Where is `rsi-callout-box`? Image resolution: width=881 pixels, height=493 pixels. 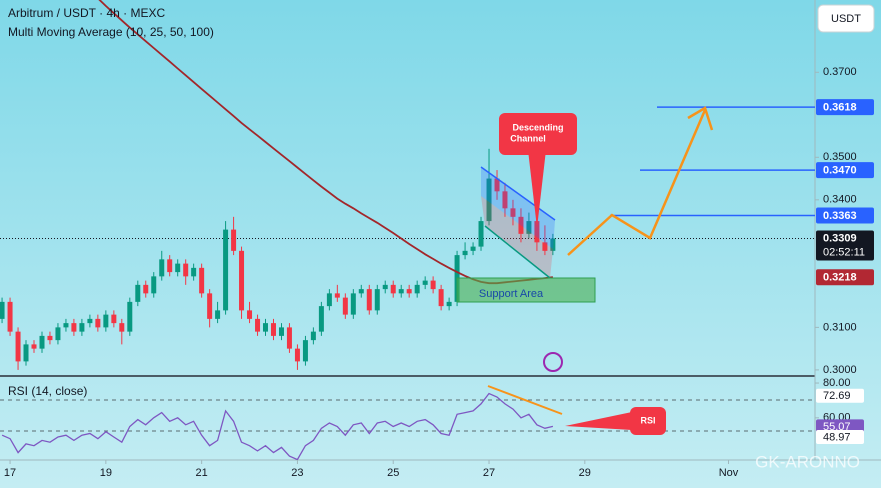
rsi-callout-box is located at coordinates (648, 421).